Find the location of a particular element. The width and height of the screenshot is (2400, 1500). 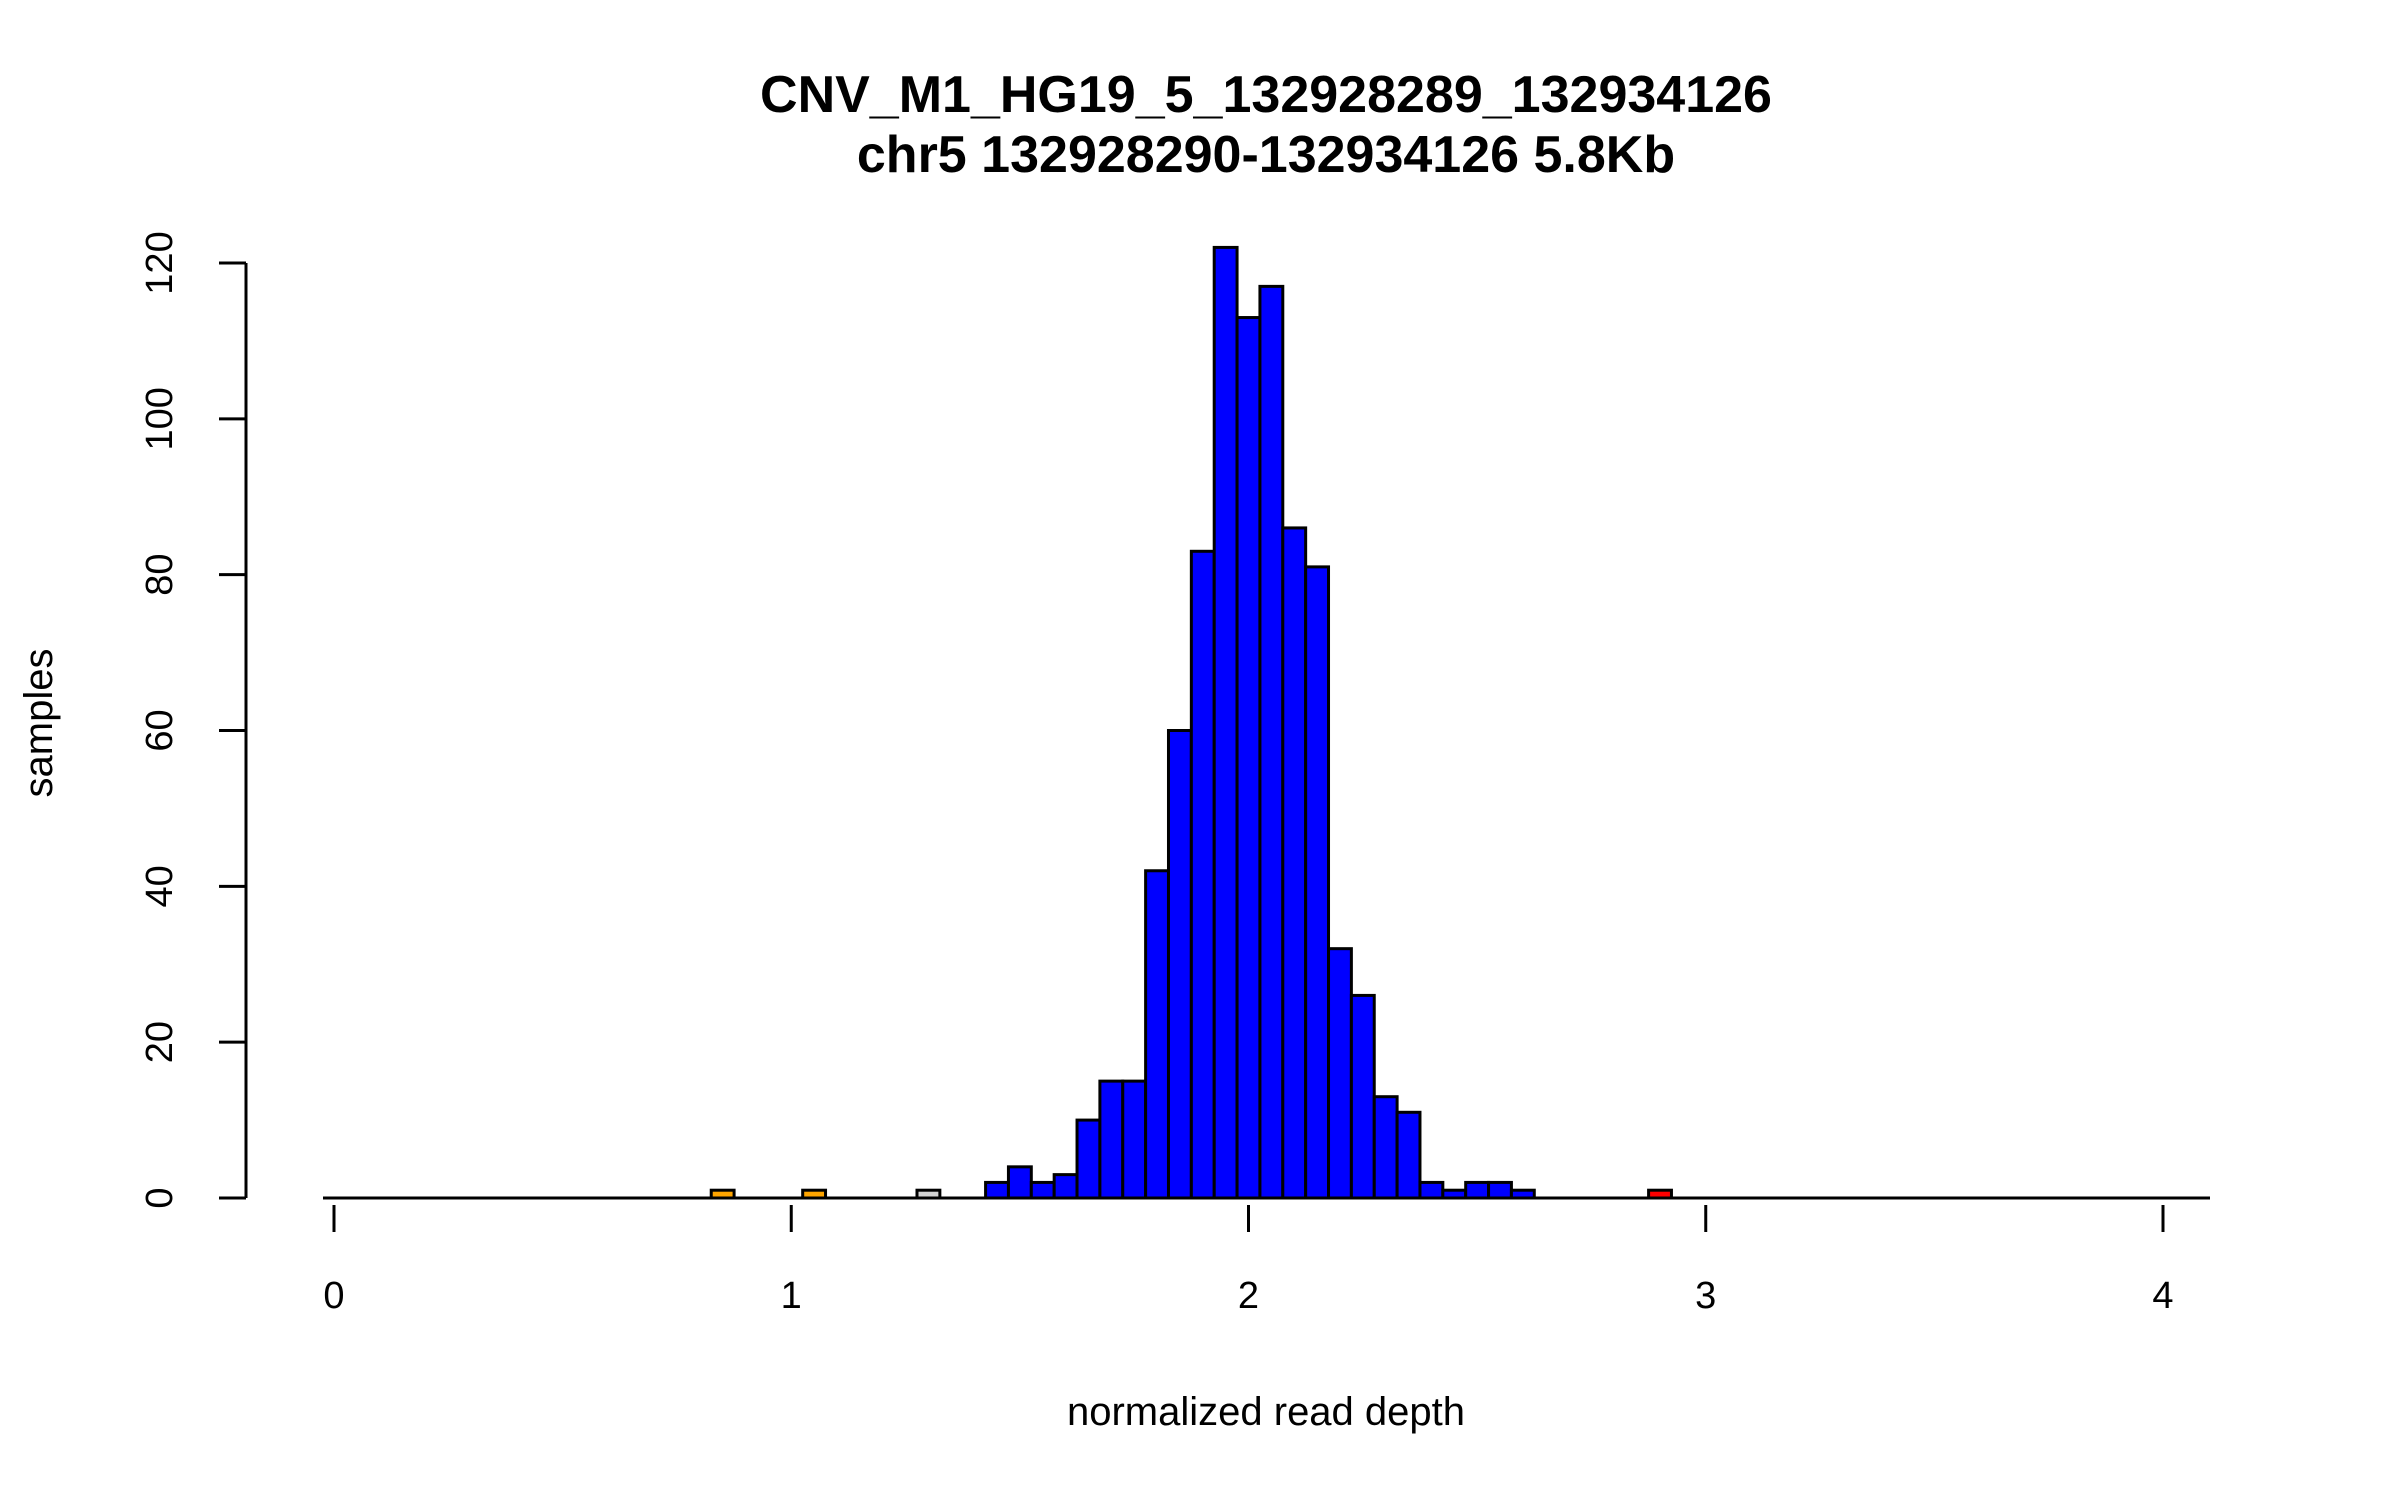

x-tick-label: 1 is located at coordinates (791, 1296).